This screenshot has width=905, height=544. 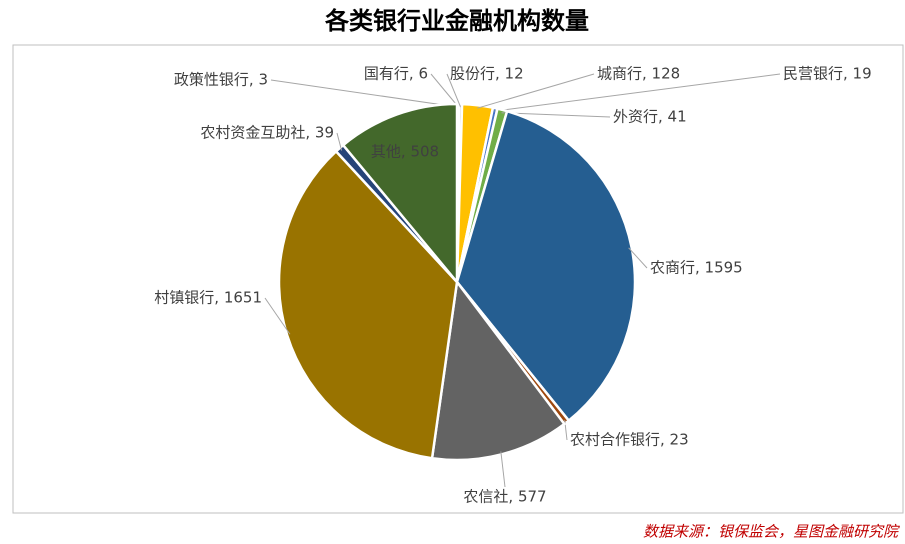 I want to click on data-label: 国有行, 6, so click(x=396, y=74).